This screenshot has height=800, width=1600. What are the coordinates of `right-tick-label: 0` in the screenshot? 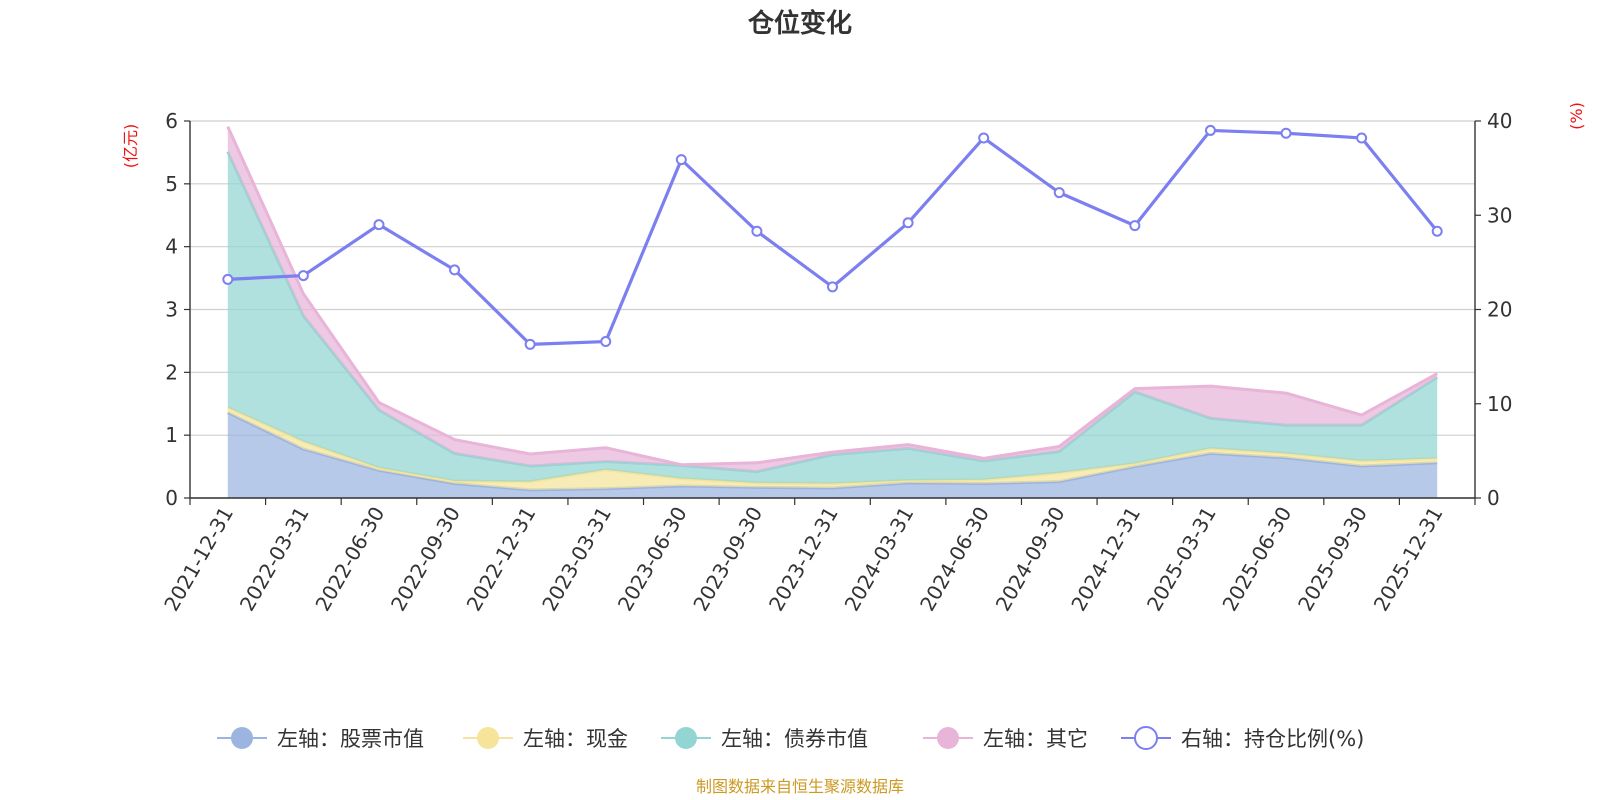 It's located at (1493, 498).